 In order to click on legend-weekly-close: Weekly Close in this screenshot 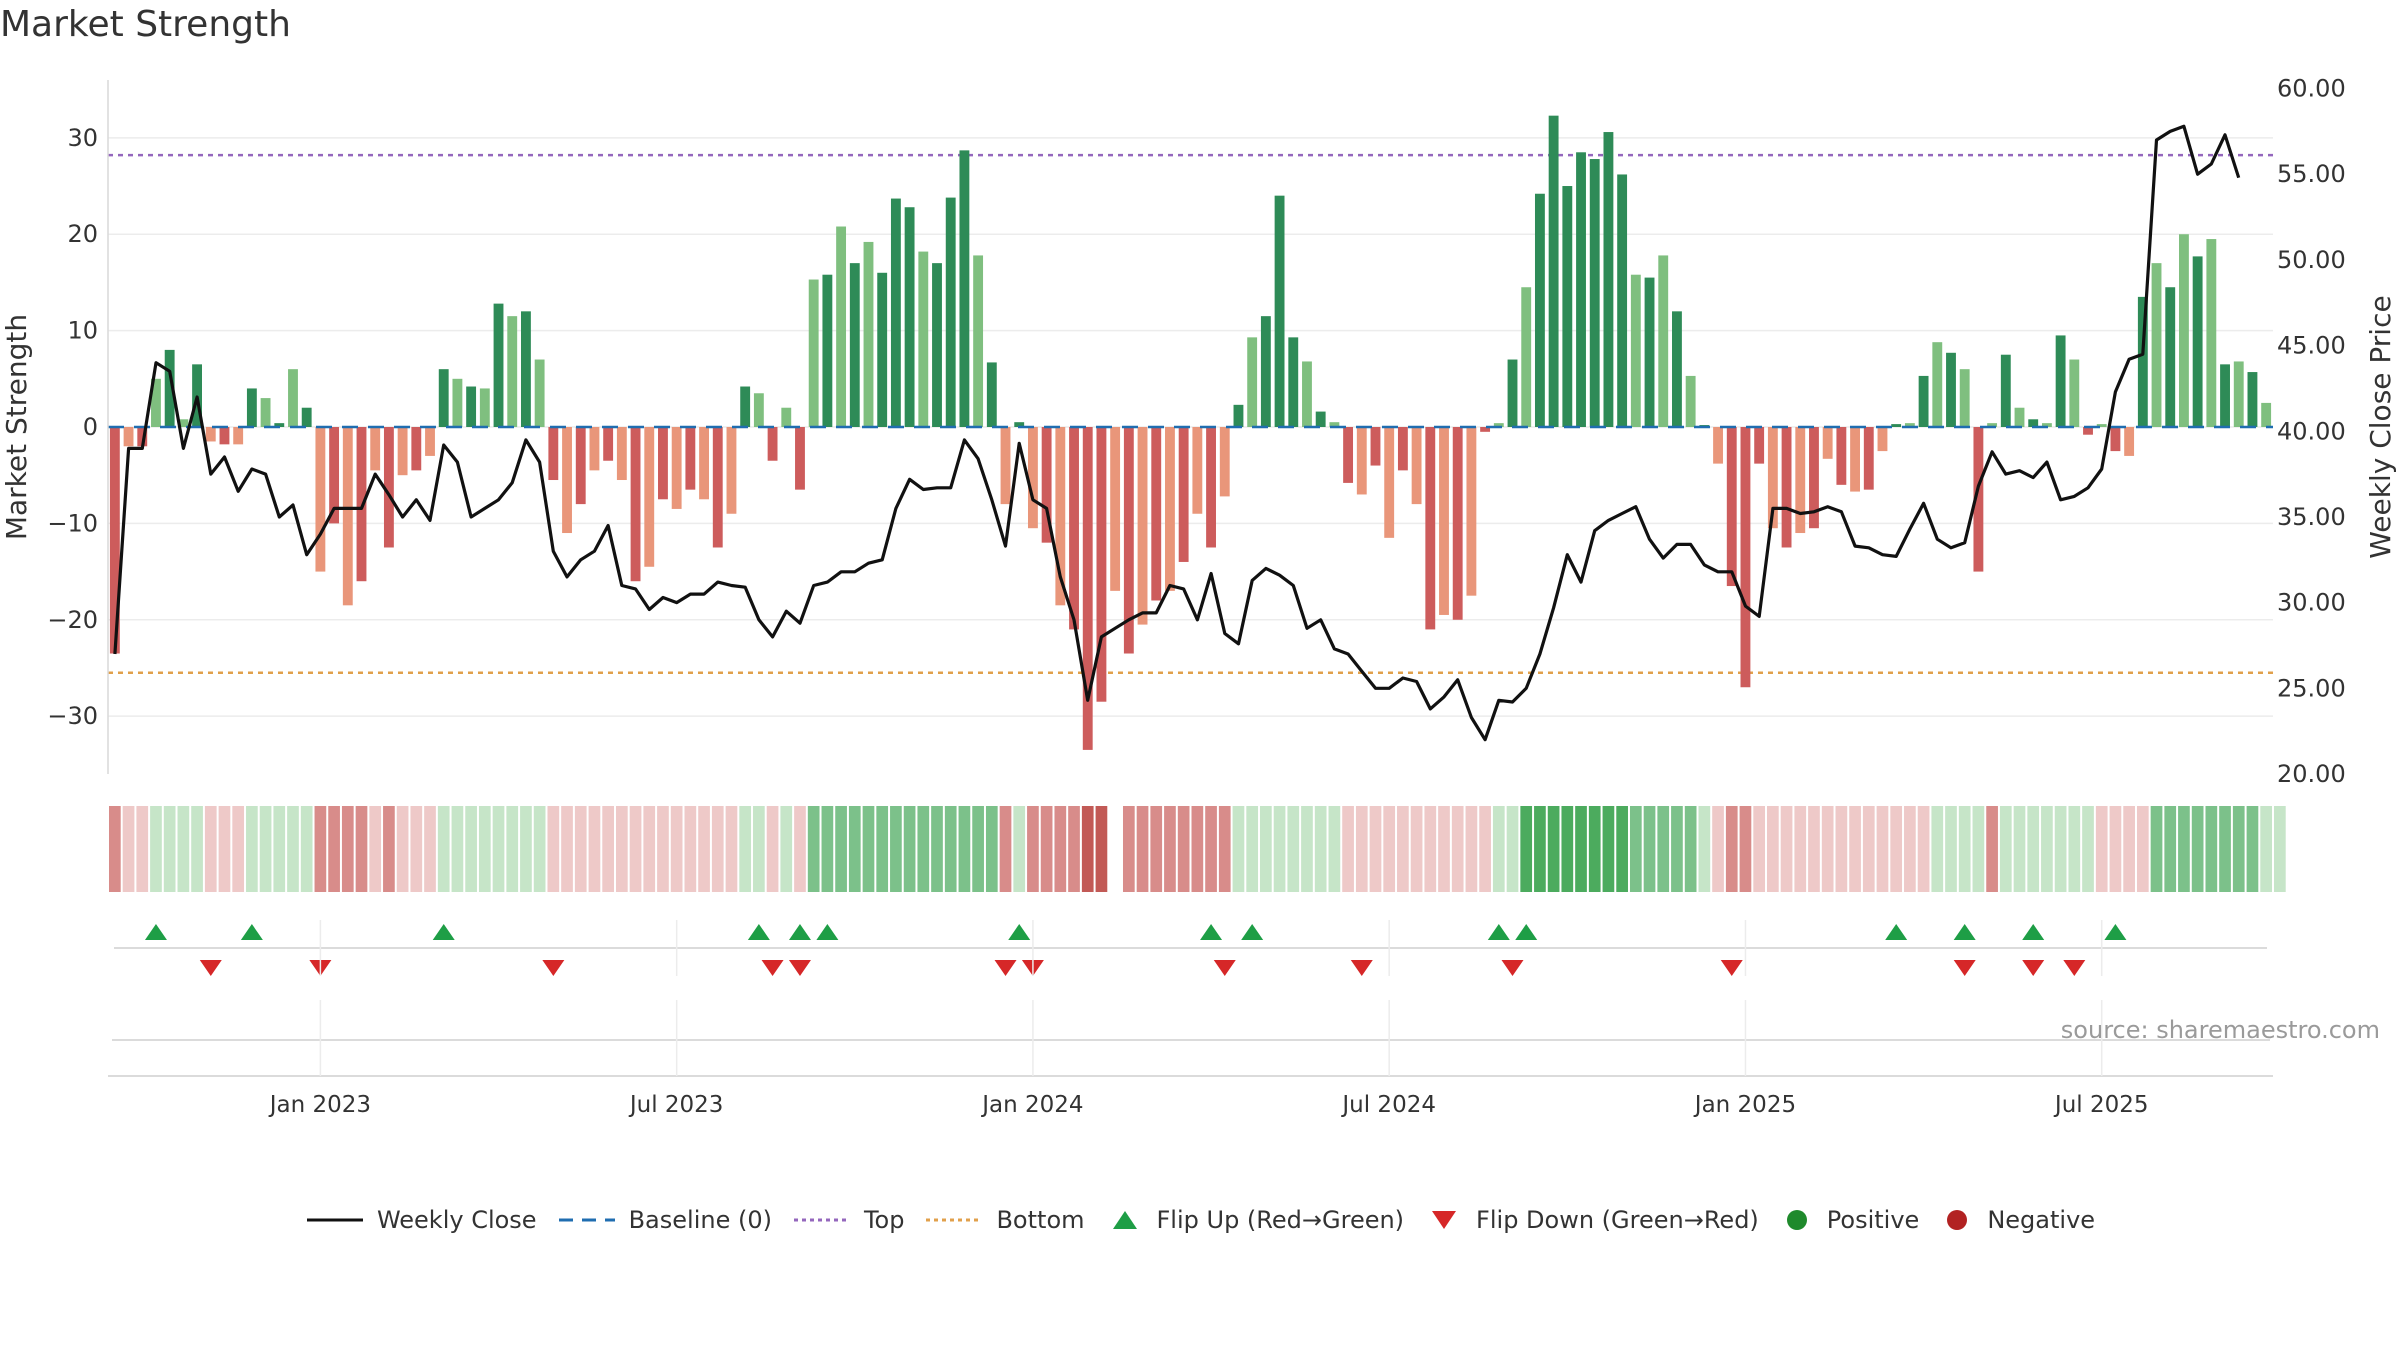, I will do `click(421, 1220)`.